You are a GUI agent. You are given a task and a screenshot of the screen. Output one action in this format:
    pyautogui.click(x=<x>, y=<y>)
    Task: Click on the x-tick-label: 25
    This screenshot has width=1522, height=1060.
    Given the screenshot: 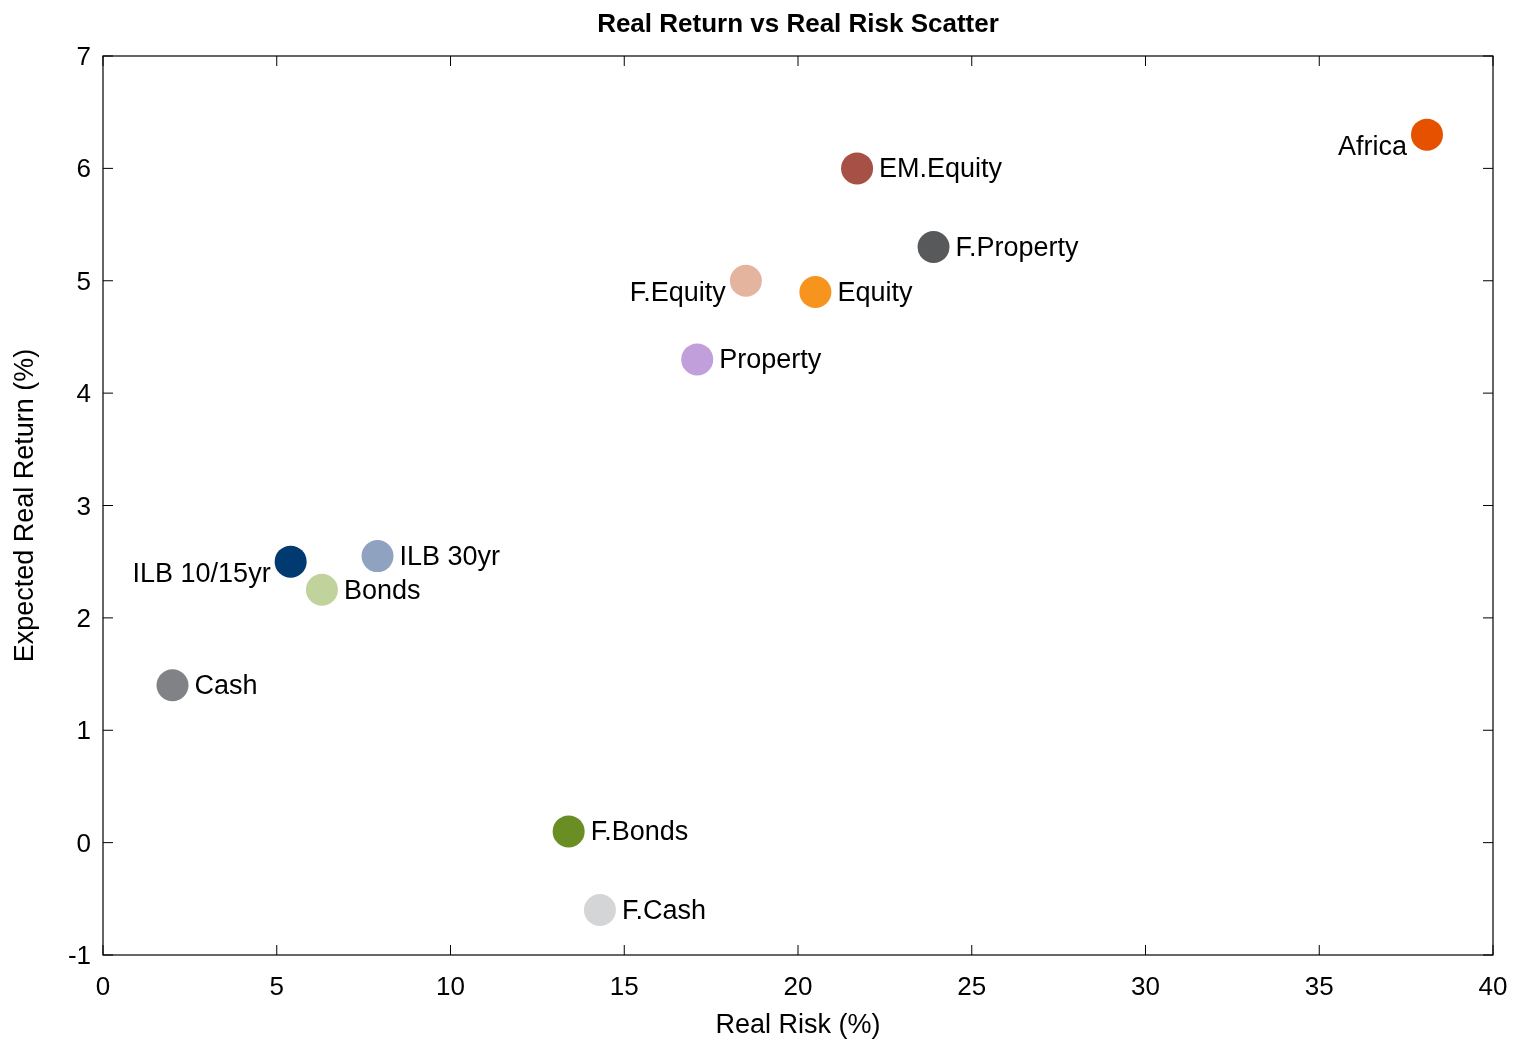 What is the action you would take?
    pyautogui.click(x=972, y=986)
    